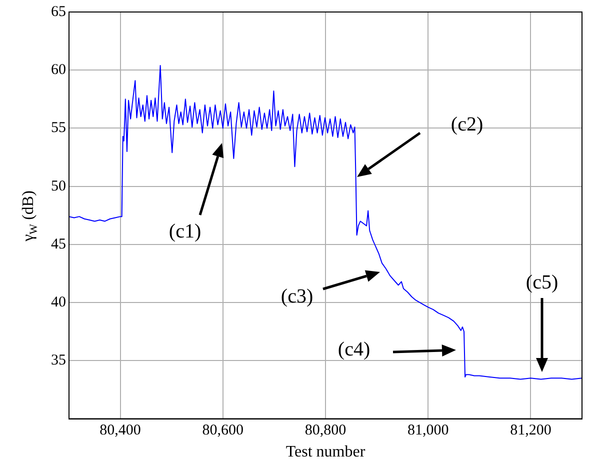 This screenshot has height=464, width=590. Describe the element at coordinates (58, 360) in the screenshot. I see `y-tick-label: 35` at that location.